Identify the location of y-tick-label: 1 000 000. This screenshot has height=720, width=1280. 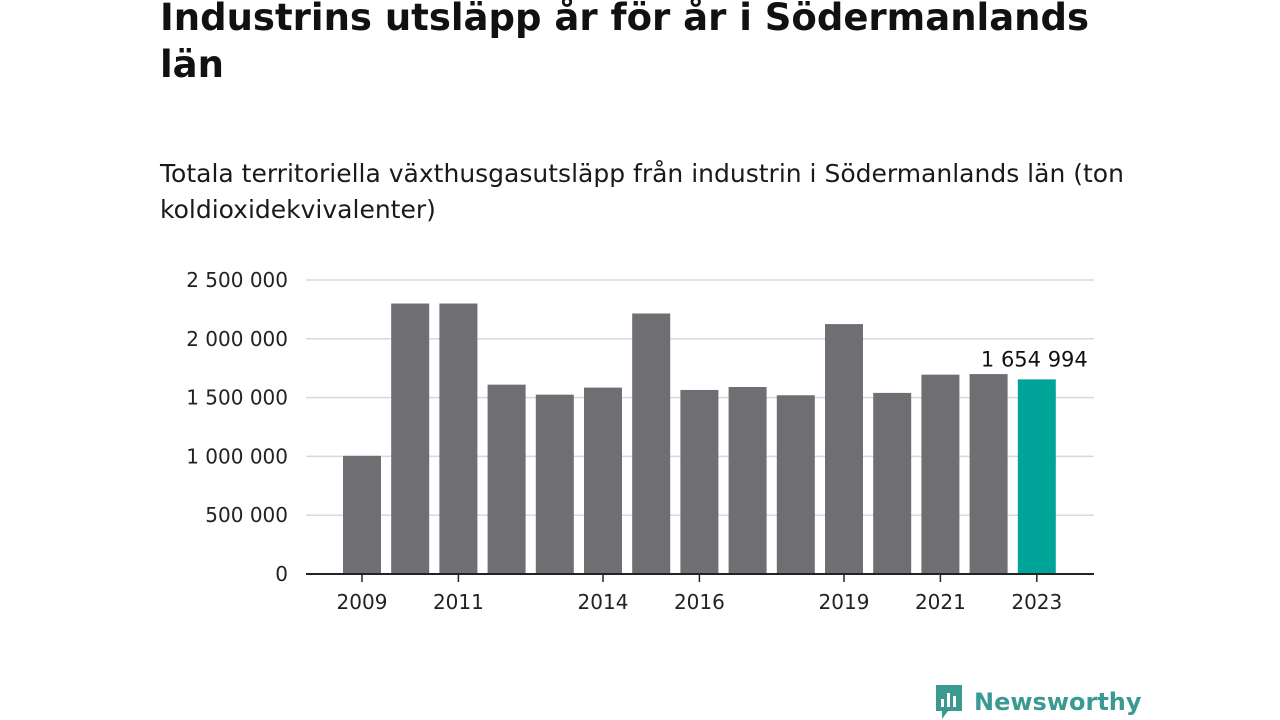
(237, 456).